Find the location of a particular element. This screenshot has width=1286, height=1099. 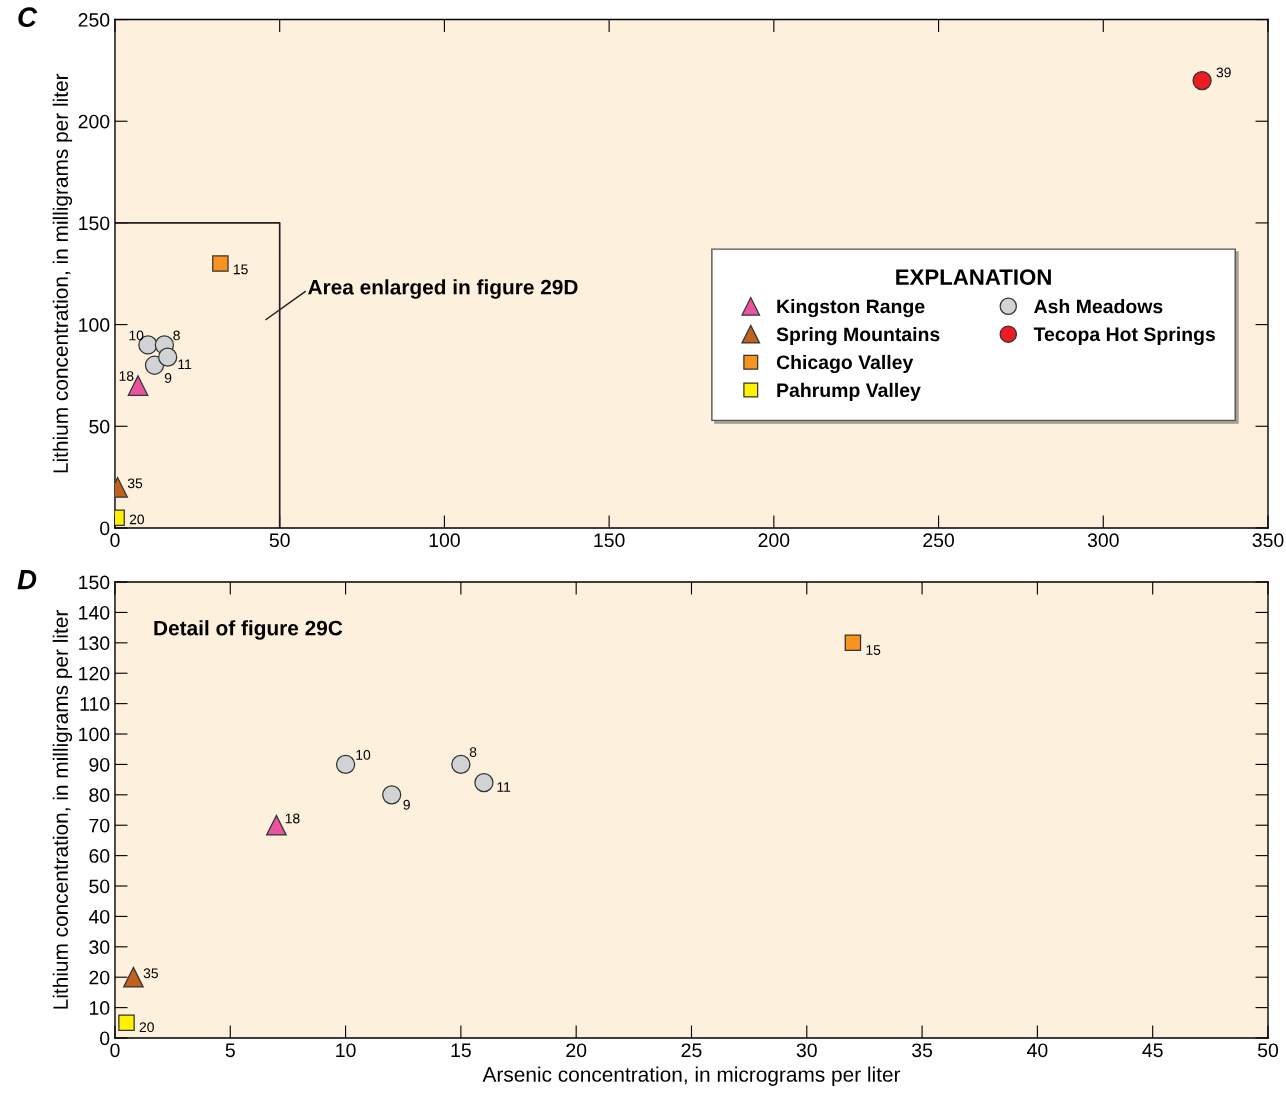

x-tick-label: 30 is located at coordinates (806, 1050).